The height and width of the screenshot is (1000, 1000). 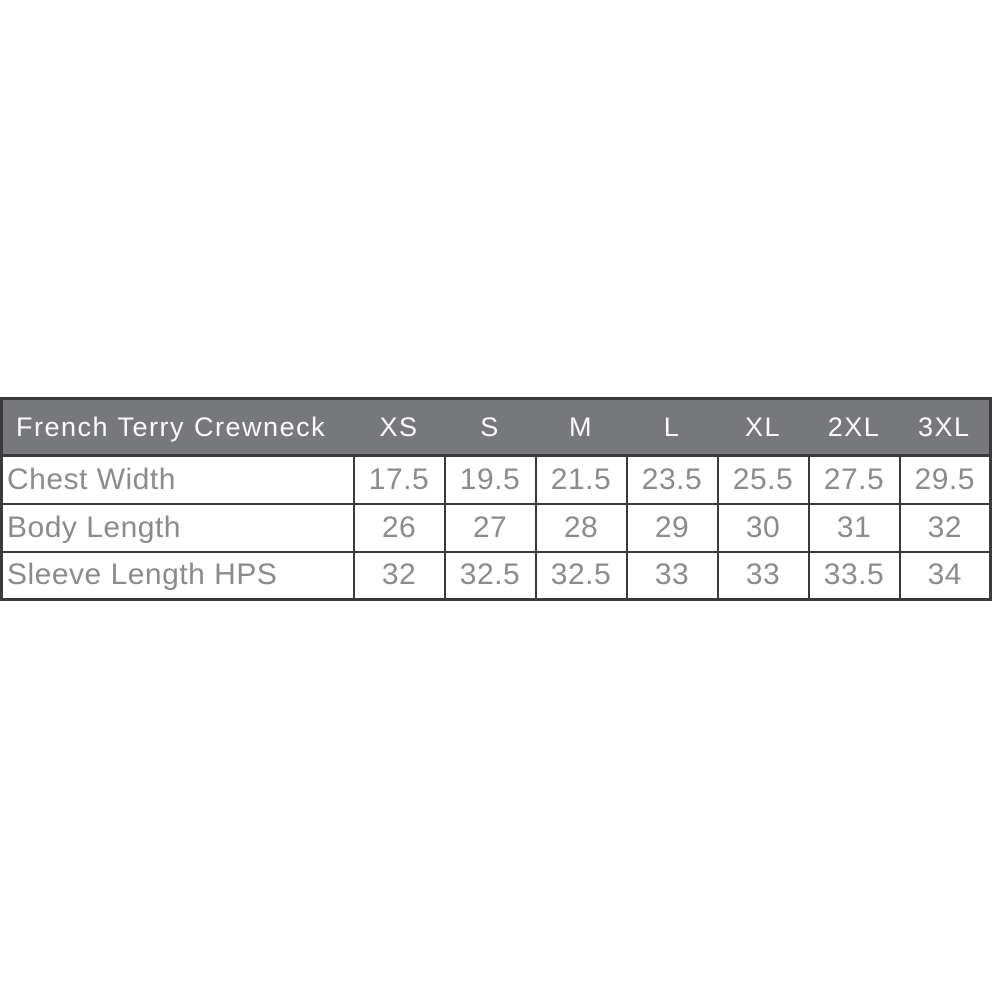 What do you see at coordinates (854, 527) in the screenshot?
I see `cell-body-length-2xl: 31` at bounding box center [854, 527].